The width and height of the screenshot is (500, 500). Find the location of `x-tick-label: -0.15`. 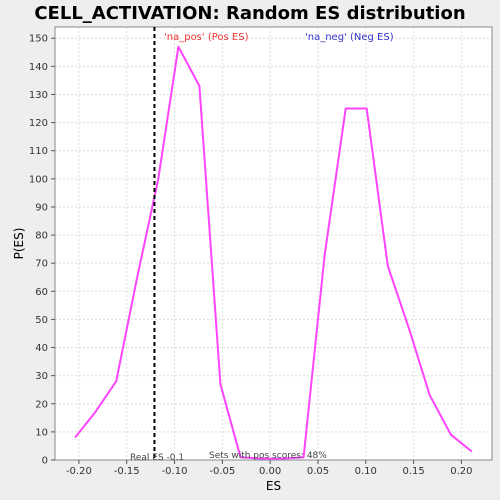

x-tick-label: -0.15 is located at coordinates (127, 471).